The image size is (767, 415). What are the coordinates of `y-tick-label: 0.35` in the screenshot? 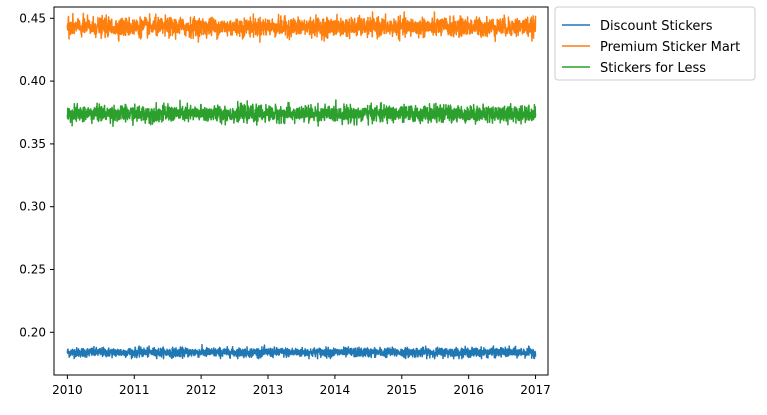 It's located at (32, 144).